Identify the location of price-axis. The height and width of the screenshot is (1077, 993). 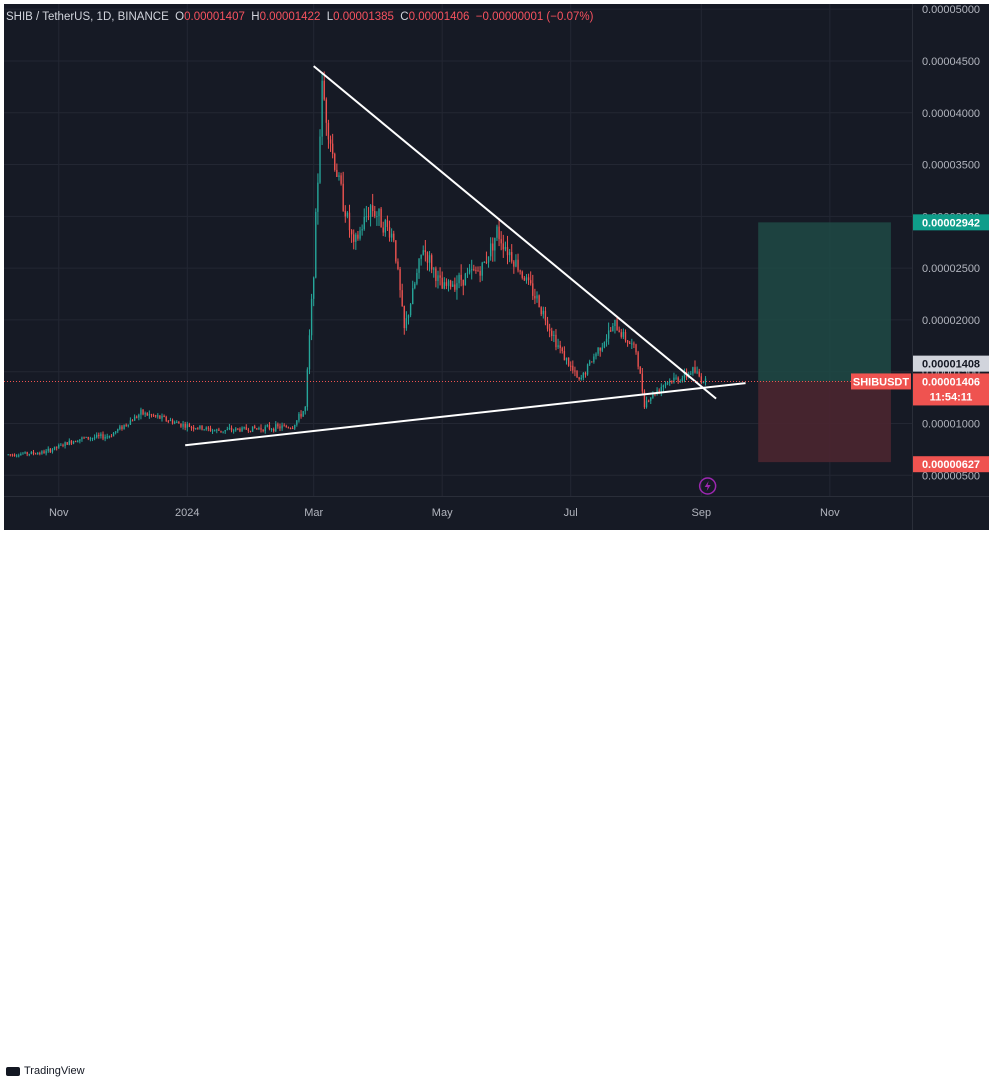
(950, 250).